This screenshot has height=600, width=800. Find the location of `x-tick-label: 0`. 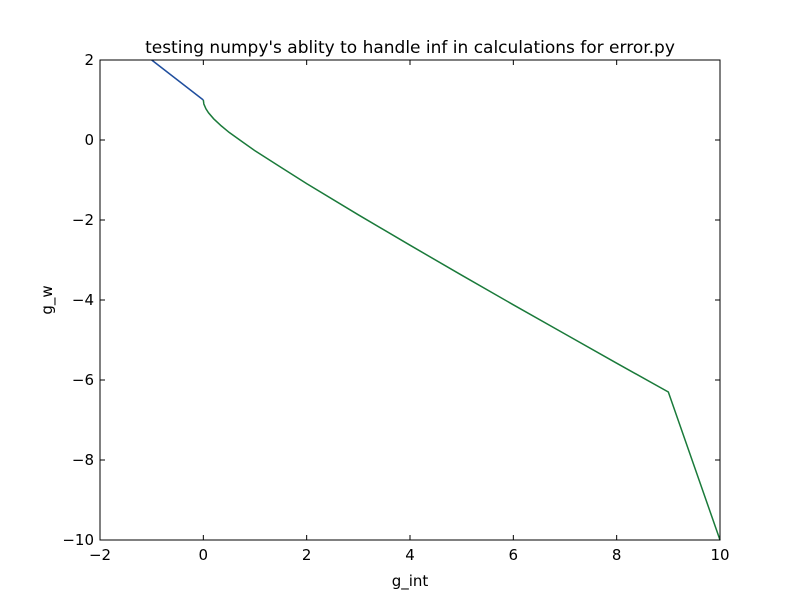

x-tick-label: 0 is located at coordinates (204, 555).